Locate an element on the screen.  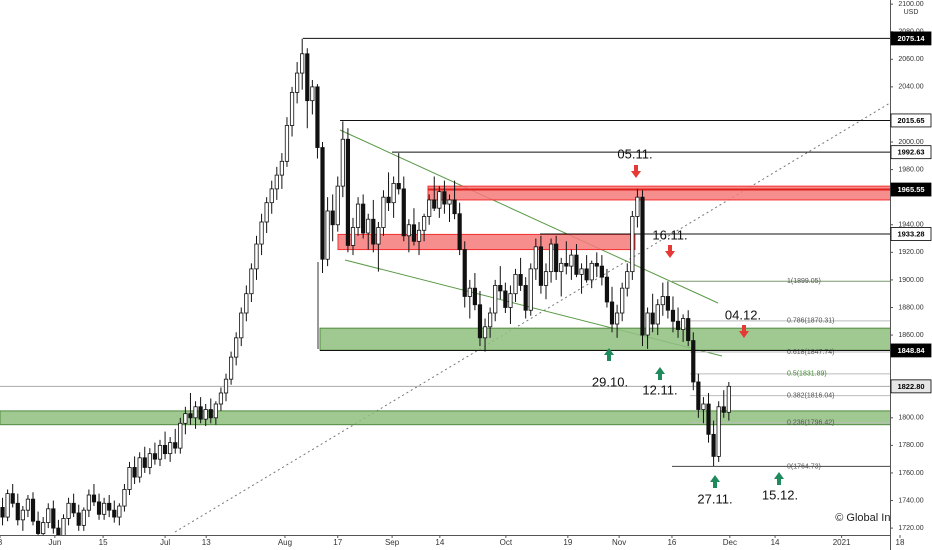
y-tick-label: 1920.00 is located at coordinates (910, 252).